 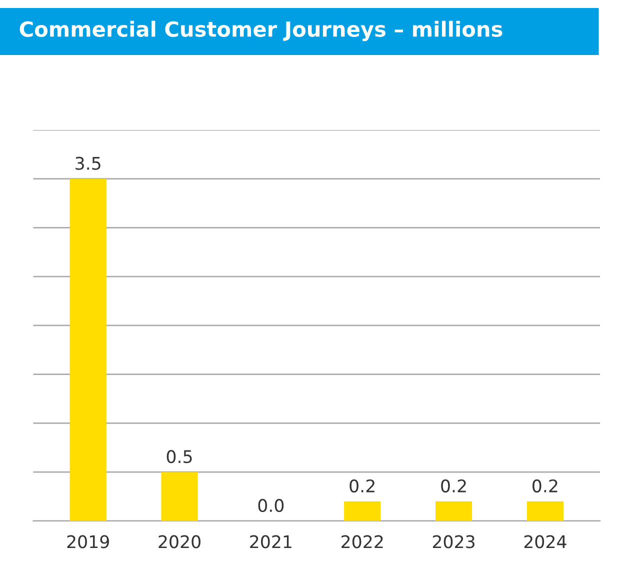 What do you see at coordinates (88, 163) in the screenshot?
I see `data-label: 3.5` at bounding box center [88, 163].